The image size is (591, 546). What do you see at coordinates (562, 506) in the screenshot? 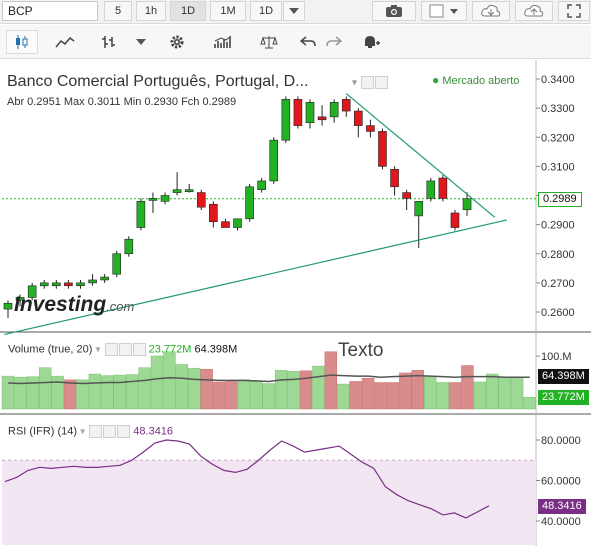
I see `rsi-current-tag: 48.3416` at bounding box center [562, 506].